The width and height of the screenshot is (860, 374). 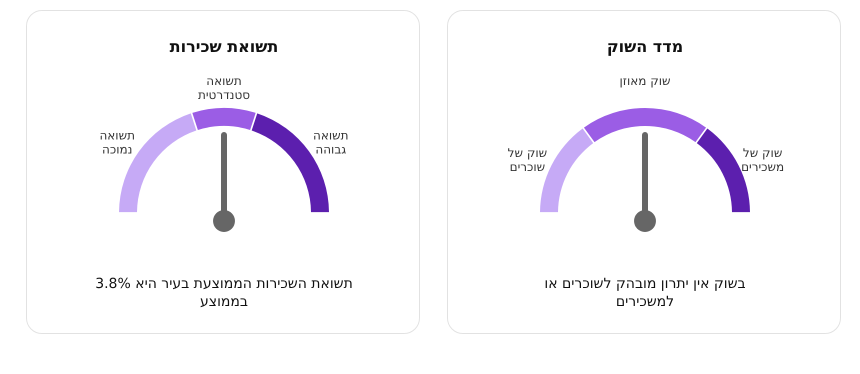 What do you see at coordinates (117, 142) in the screenshot?
I see `slice-label: תשואה נמוכה` at bounding box center [117, 142].